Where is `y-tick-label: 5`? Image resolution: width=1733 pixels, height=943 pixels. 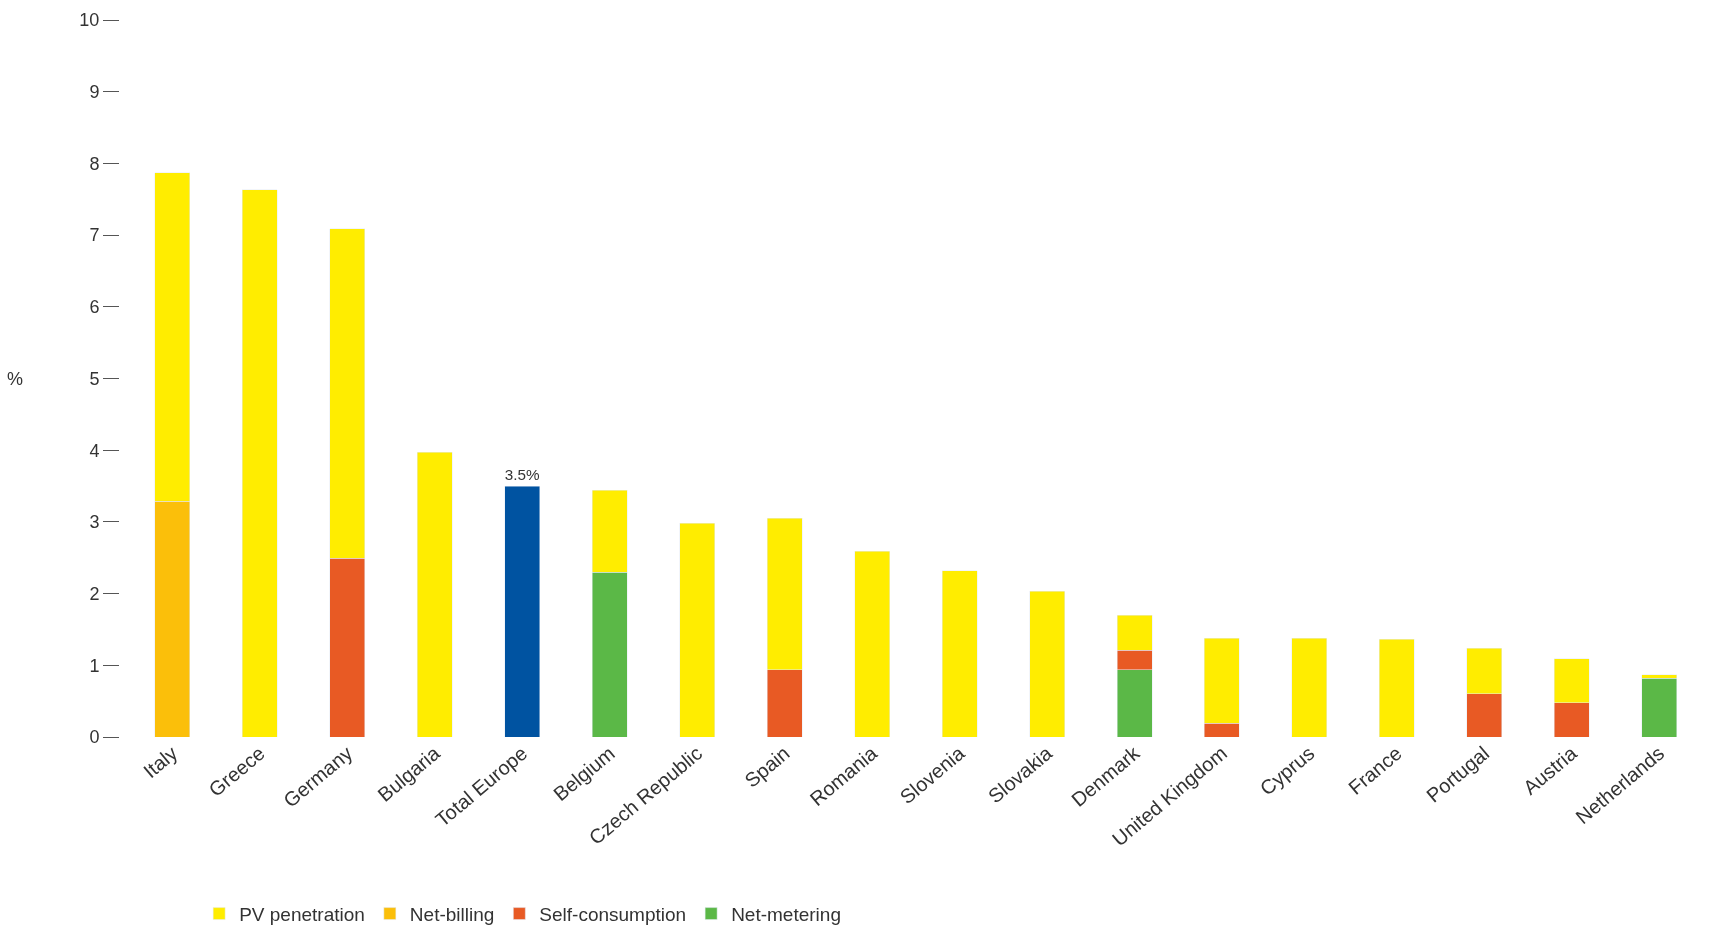
y-tick-label: 5 is located at coordinates (94, 378).